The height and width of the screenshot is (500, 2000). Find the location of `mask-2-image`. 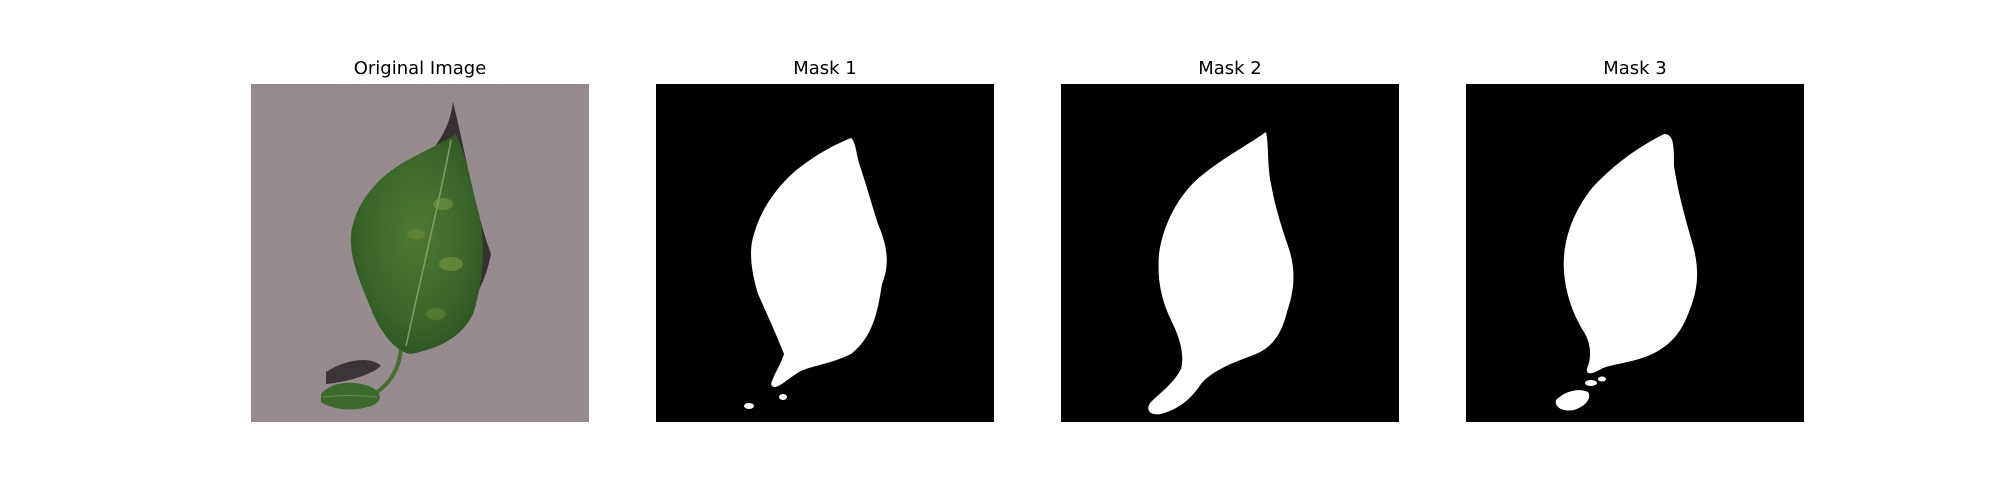

mask-2-image is located at coordinates (1230, 253).